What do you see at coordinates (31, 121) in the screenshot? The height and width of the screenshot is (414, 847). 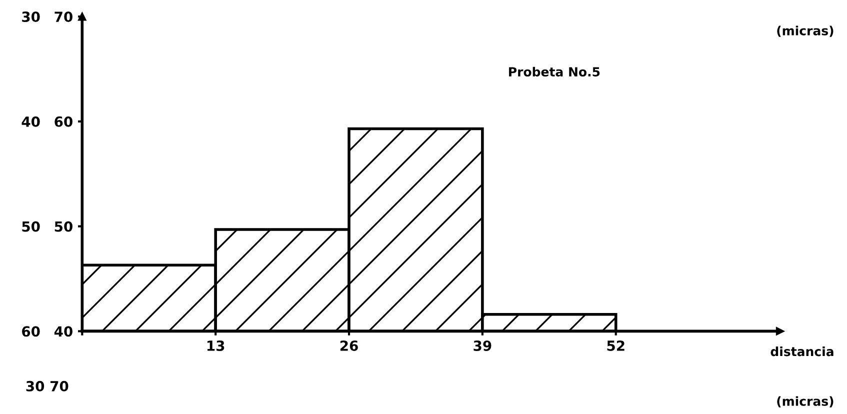 I see `y2-tick-label: 40` at bounding box center [31, 121].